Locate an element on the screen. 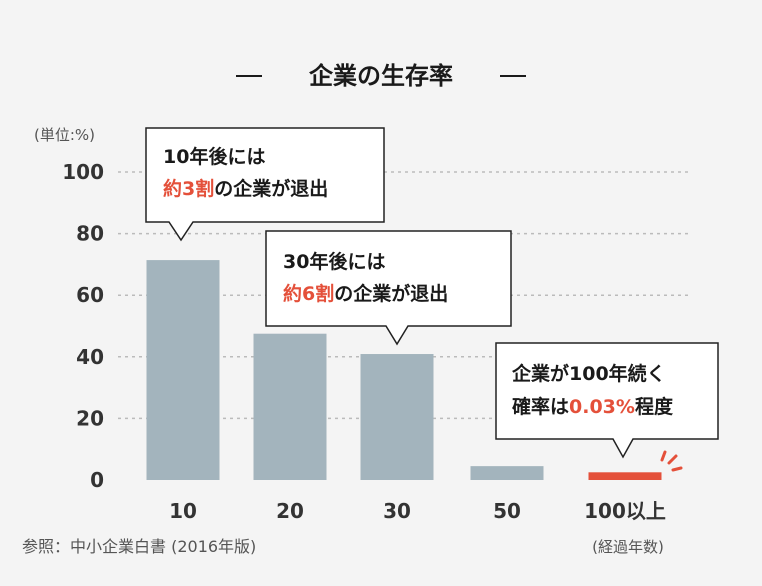 This screenshot has height=586, width=762. callout-10-years: 10年後には 約3割の企業が退出 is located at coordinates (265, 184).